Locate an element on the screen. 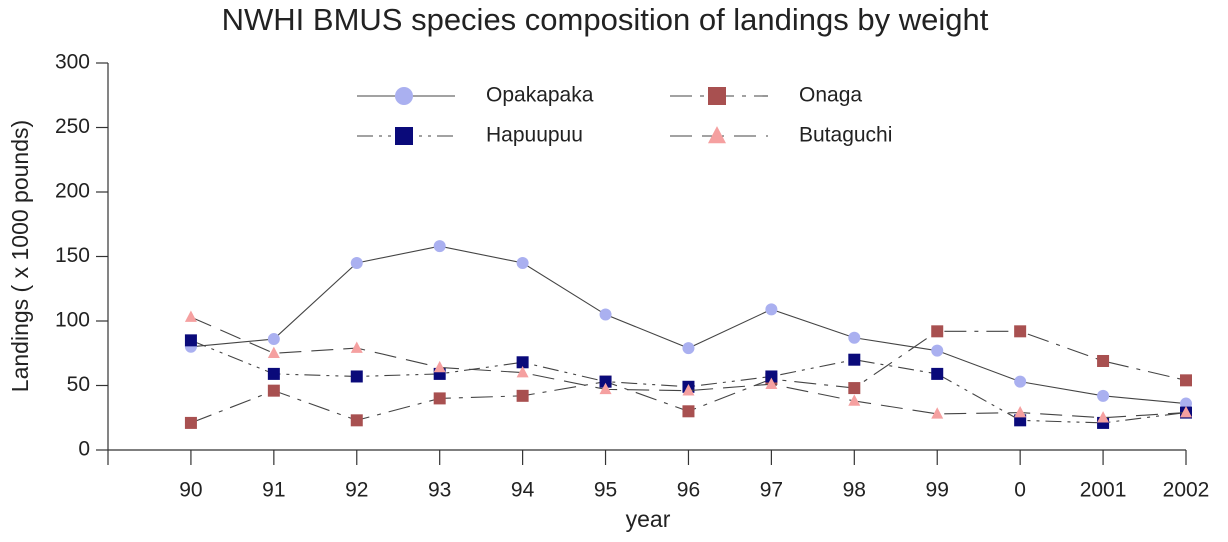 This screenshot has width=1228, height=542. legend-label: Butaguchi is located at coordinates (845, 135).